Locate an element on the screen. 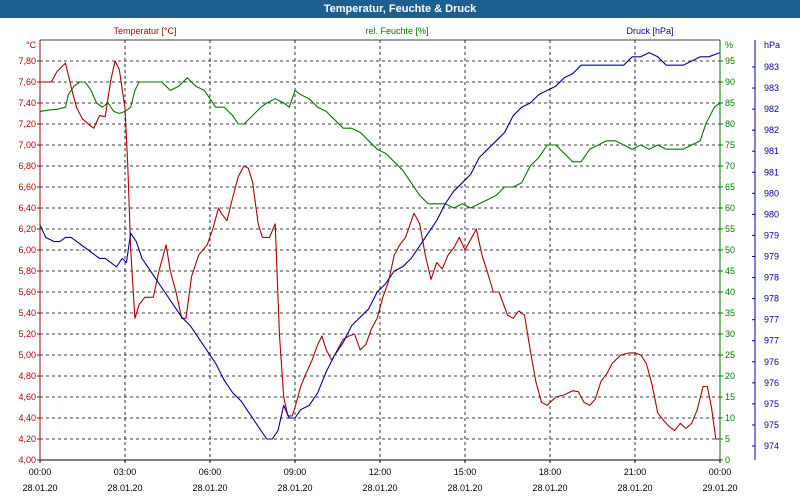 This screenshot has height=500, width=800. humidity-tick-label: 40 is located at coordinates (730, 292).